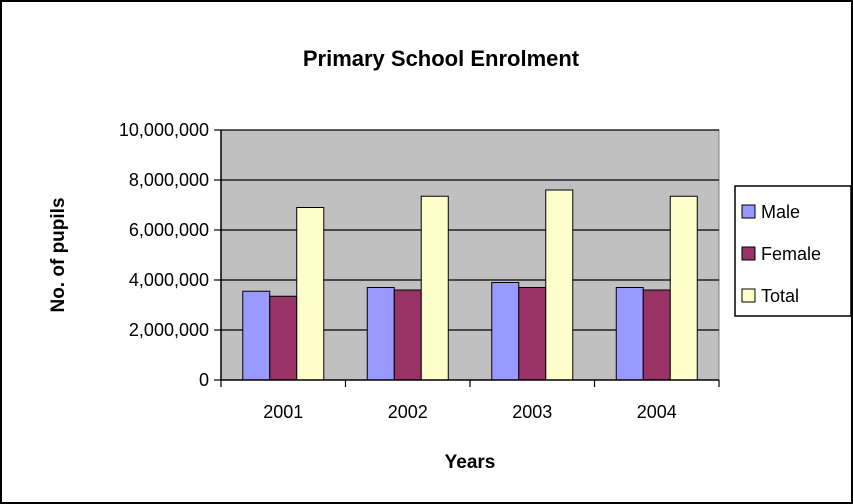 The width and height of the screenshot is (853, 504). I want to click on legend-label-male: Male, so click(780, 212).